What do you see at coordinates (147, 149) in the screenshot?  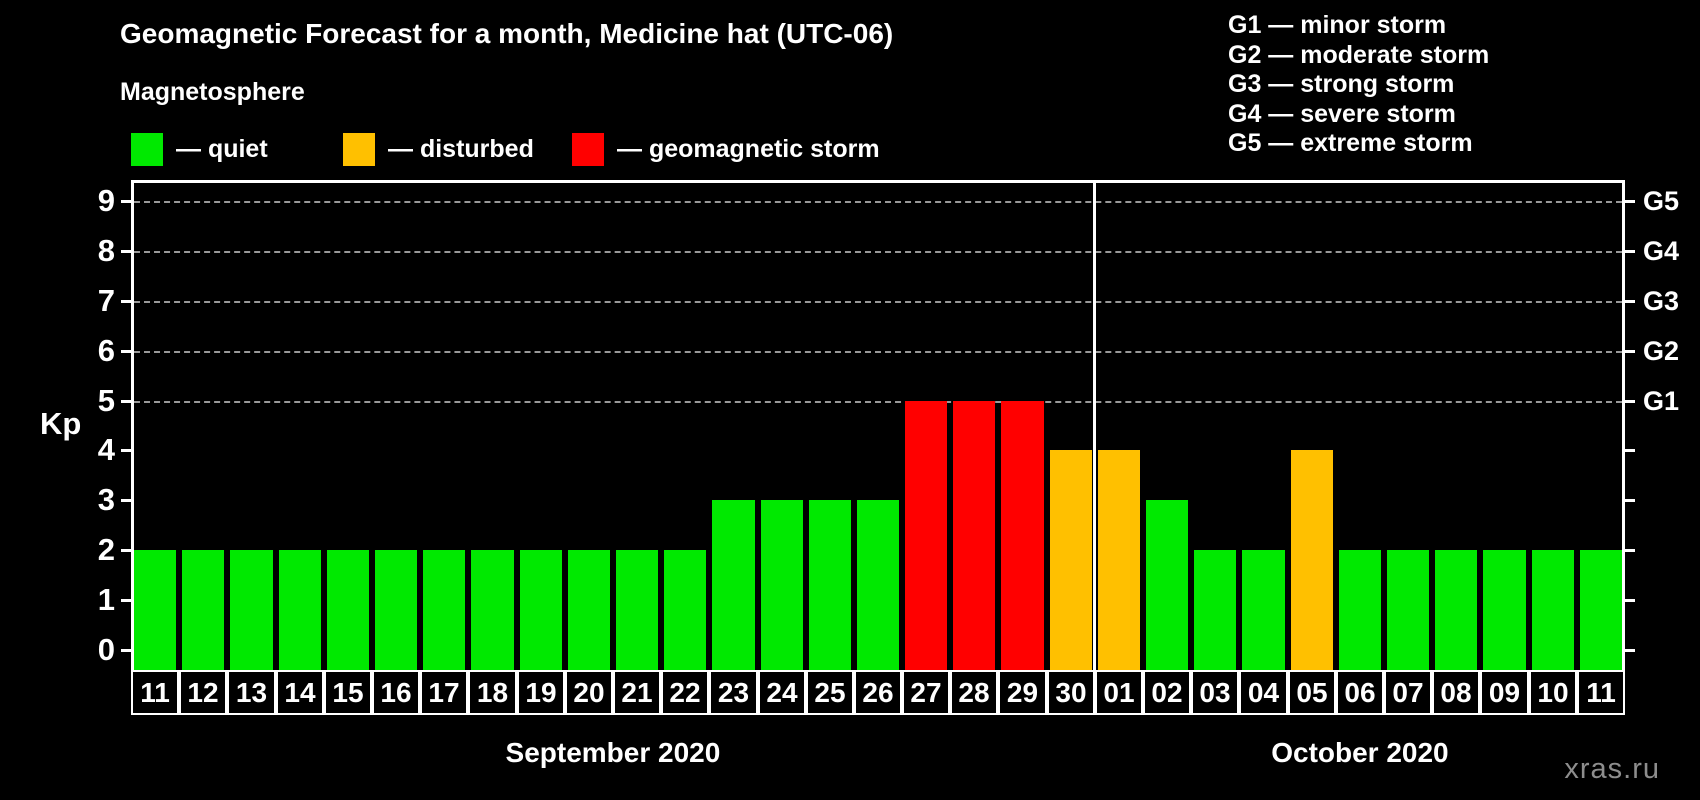 I see `quiet-color-swatch` at bounding box center [147, 149].